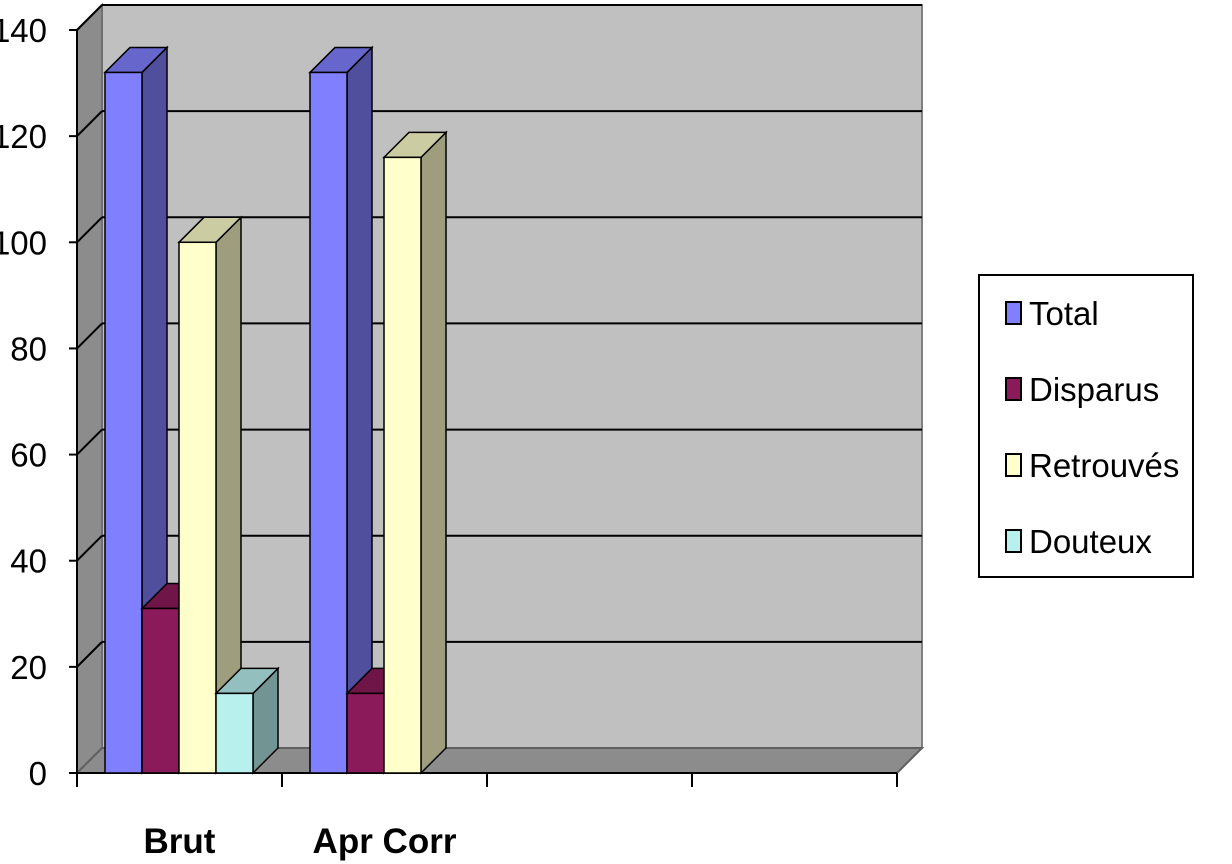  Describe the element at coordinates (28, 455) in the screenshot. I see `y-tick-label: 60` at that location.